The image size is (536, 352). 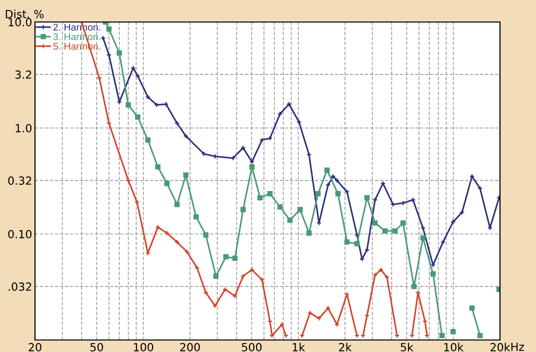 What do you see at coordinates (35, 347) in the screenshot?
I see `x-tick-label: 20` at bounding box center [35, 347].